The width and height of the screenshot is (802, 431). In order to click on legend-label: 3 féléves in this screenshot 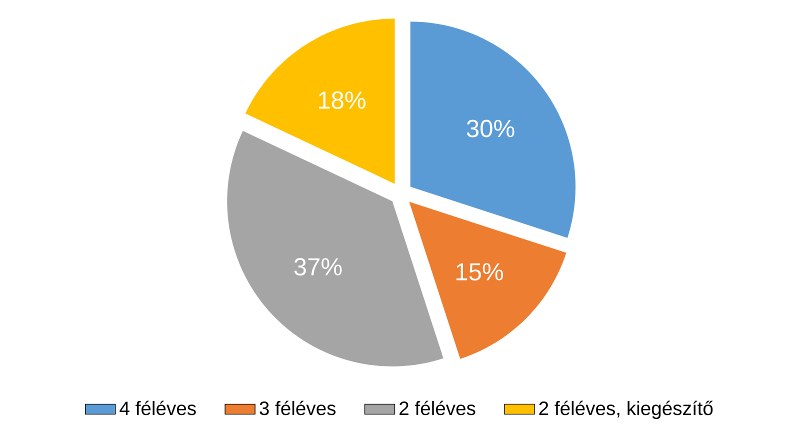, I will do `click(298, 408)`.